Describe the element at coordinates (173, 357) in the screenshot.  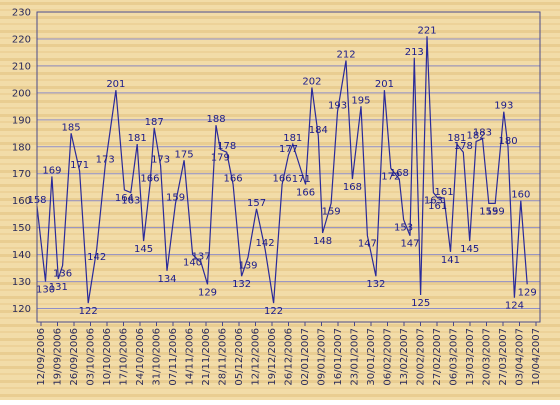
I see `x-tick-label: 07/11/2006` at that location.